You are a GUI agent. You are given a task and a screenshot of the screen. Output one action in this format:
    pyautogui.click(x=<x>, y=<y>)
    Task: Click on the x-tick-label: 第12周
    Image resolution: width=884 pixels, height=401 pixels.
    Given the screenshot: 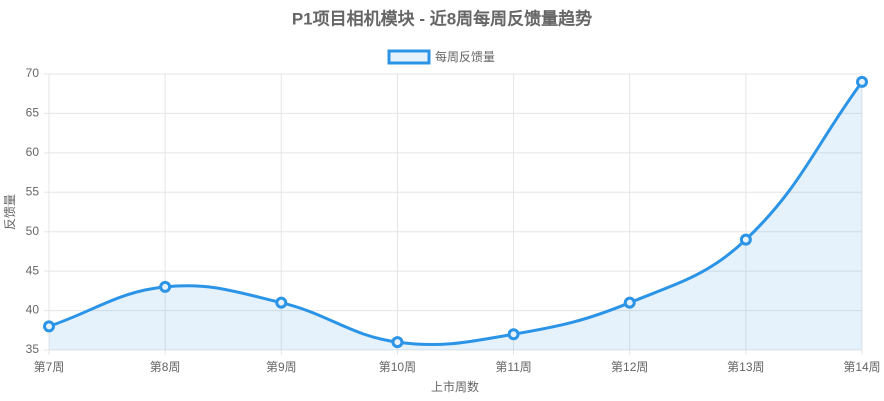 What is the action you would take?
    pyautogui.click(x=629, y=367)
    